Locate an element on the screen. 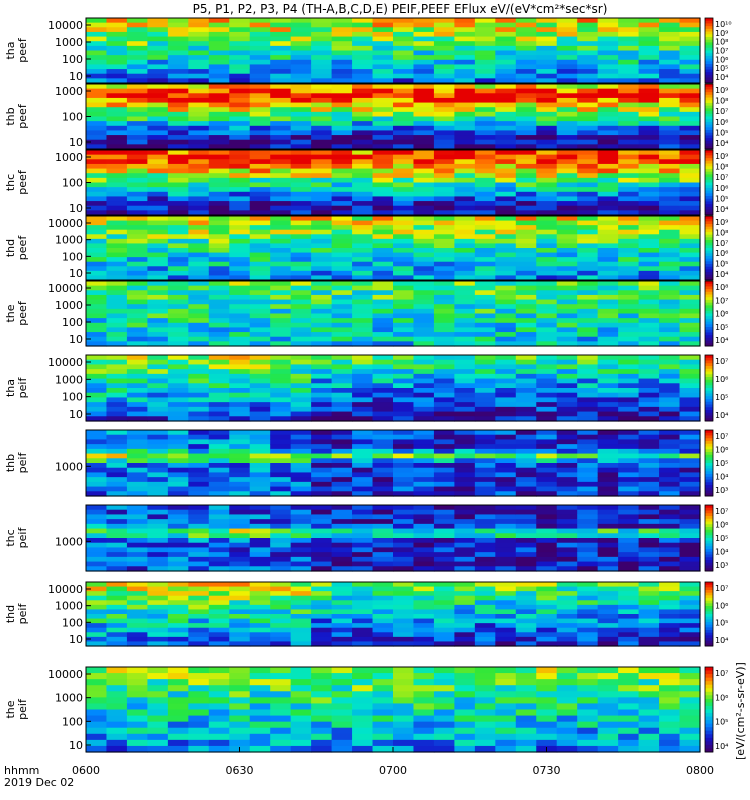  y-tick-label: 100 is located at coordinates (72, 183).